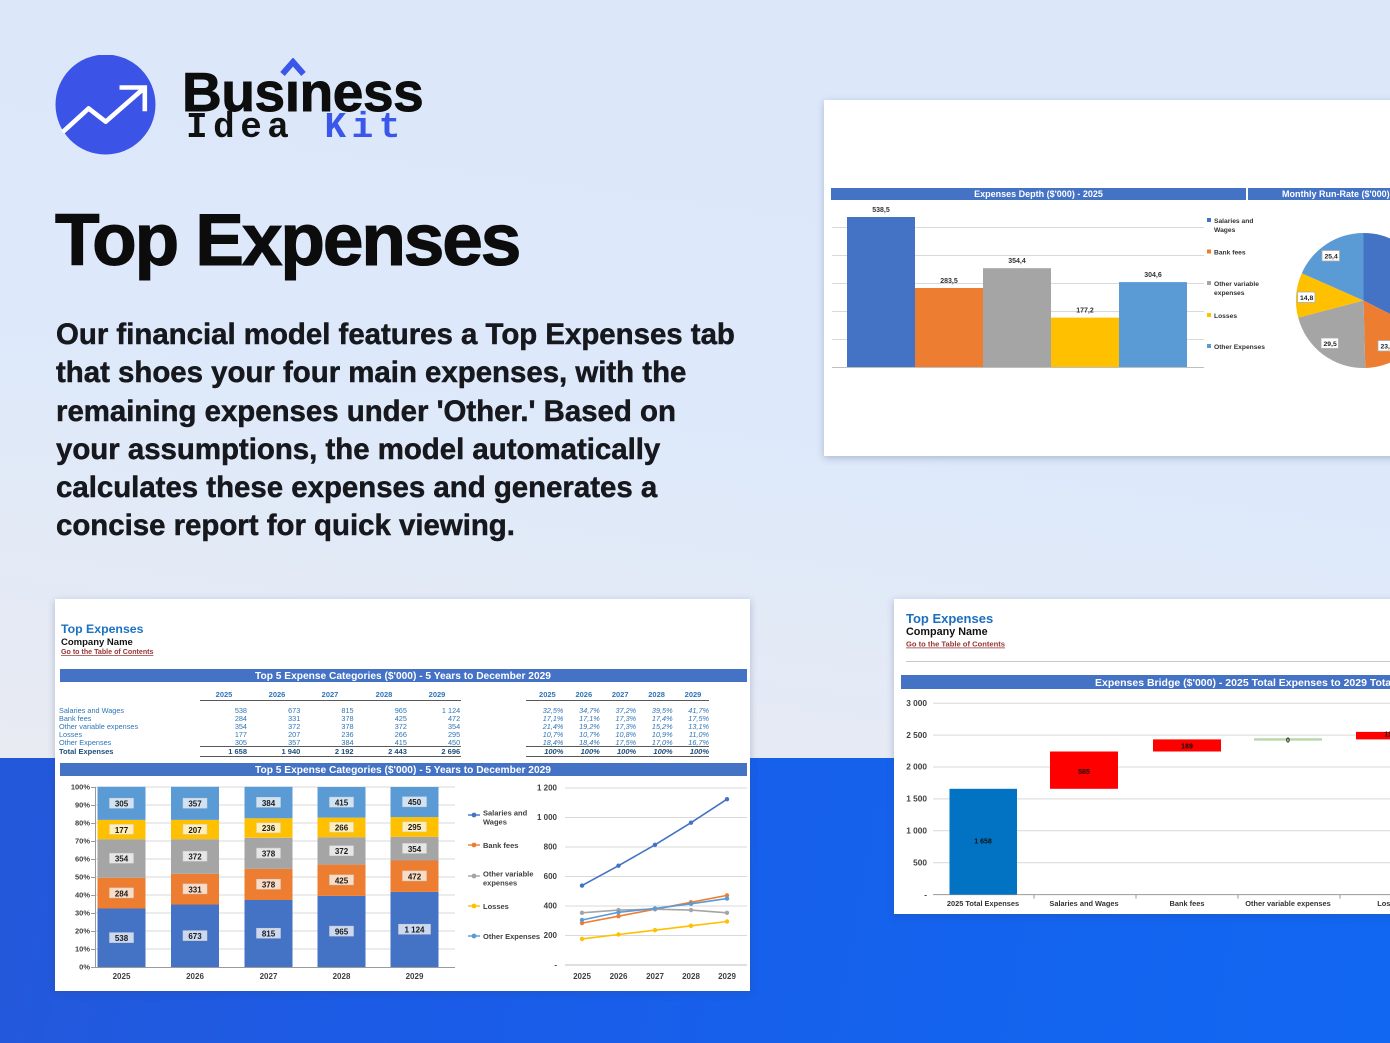 The image size is (1390, 1043). Describe the element at coordinates (195, 830) in the screenshot. I see `svg-text: 207` at that location.